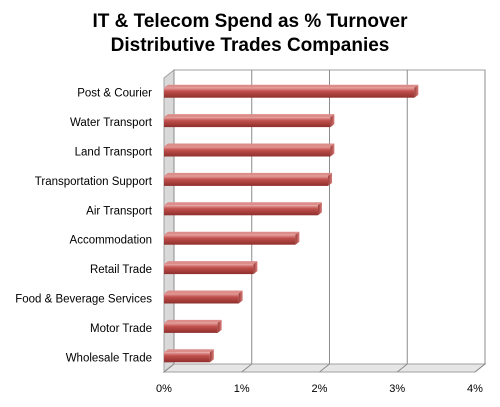 This screenshot has height=407, width=500. I want to click on category-label: Transportation Support, so click(94, 182).